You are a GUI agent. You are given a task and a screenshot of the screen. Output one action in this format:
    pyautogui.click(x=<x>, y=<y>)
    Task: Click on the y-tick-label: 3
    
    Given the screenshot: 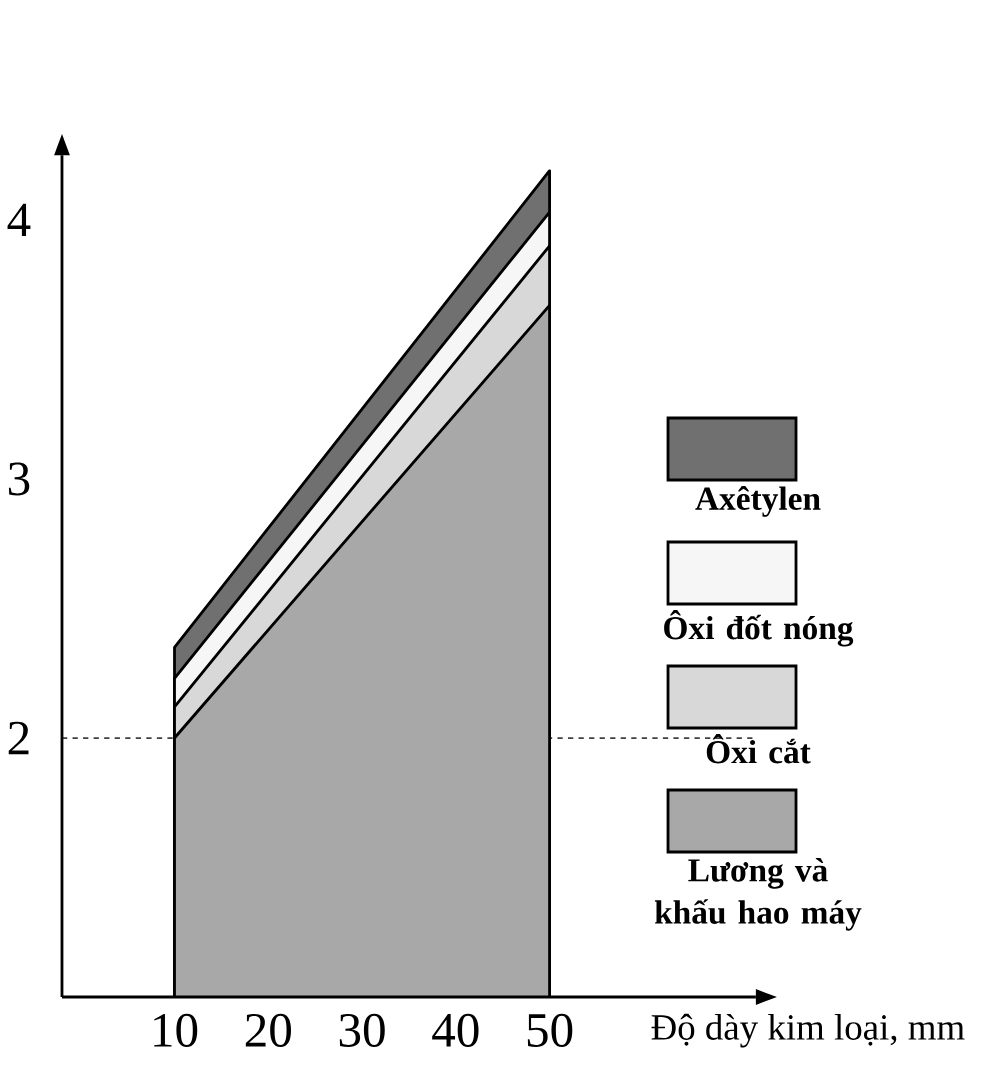 What is the action you would take?
    pyautogui.click(x=19, y=479)
    